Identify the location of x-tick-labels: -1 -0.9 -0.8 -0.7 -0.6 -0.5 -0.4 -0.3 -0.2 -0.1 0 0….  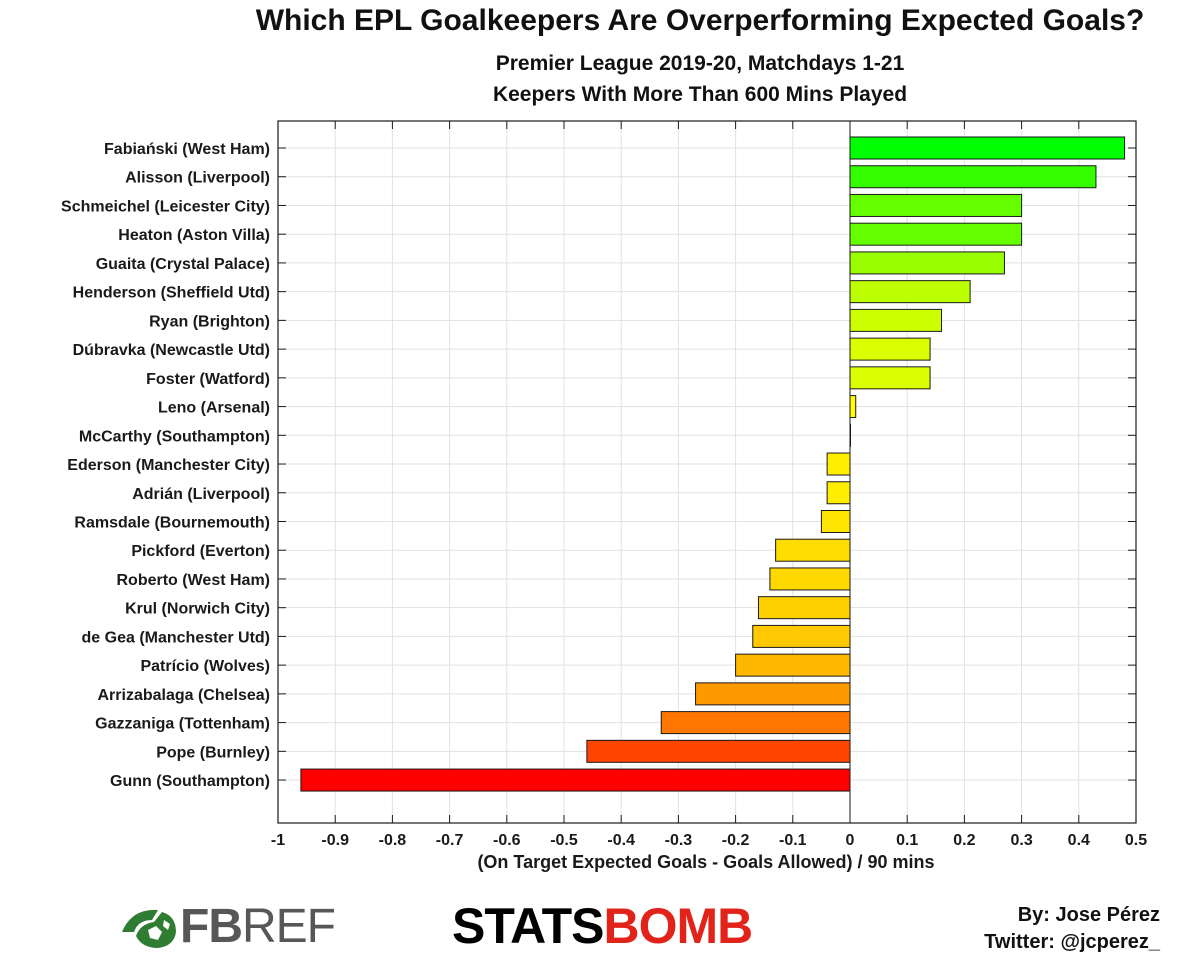
(709, 840).